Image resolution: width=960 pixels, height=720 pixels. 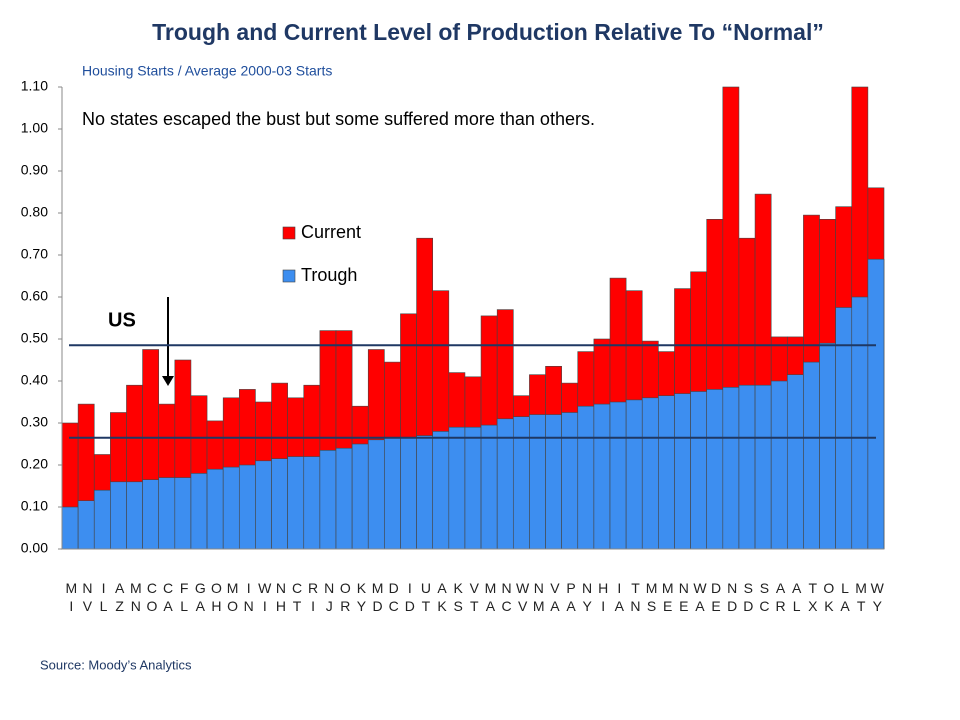 I want to click on y-tick-label: 0.30, so click(x=34, y=422).